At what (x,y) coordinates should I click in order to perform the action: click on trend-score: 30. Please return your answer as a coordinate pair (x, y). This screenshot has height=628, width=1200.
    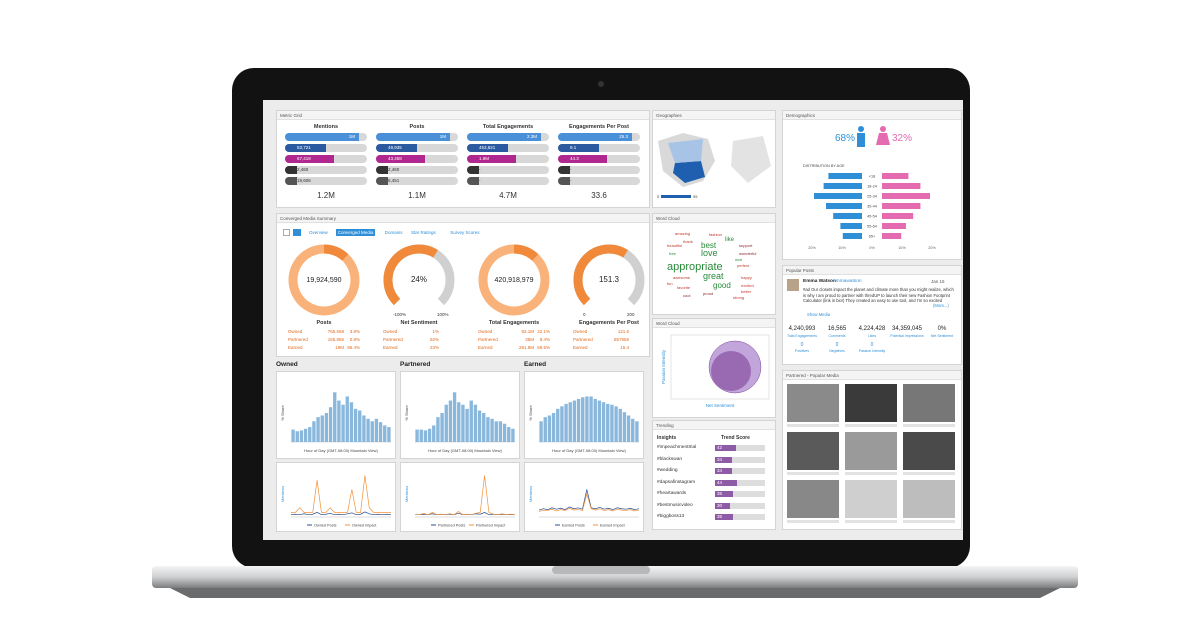
    Looking at the image, I should click on (720, 505).